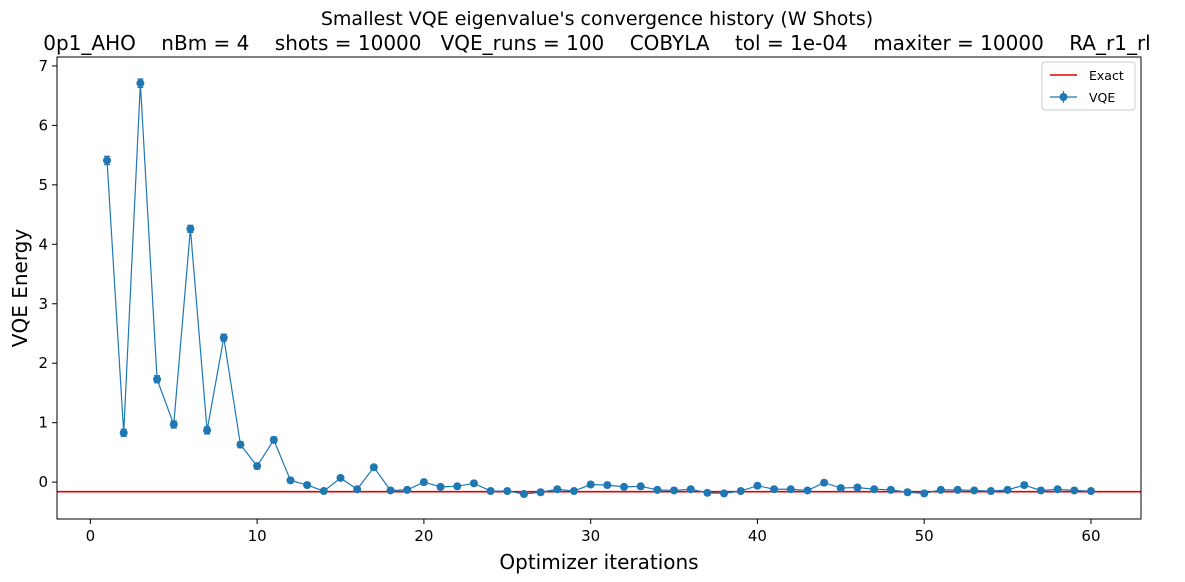 This screenshot has height=582, width=1185. What do you see at coordinates (257, 536) in the screenshot?
I see `x-tick-label: 10` at bounding box center [257, 536].